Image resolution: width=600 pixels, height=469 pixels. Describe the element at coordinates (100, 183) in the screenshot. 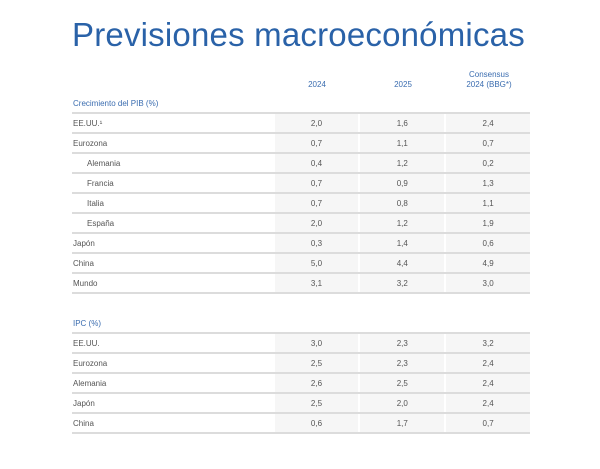

I see `row-label: Francia` at that location.